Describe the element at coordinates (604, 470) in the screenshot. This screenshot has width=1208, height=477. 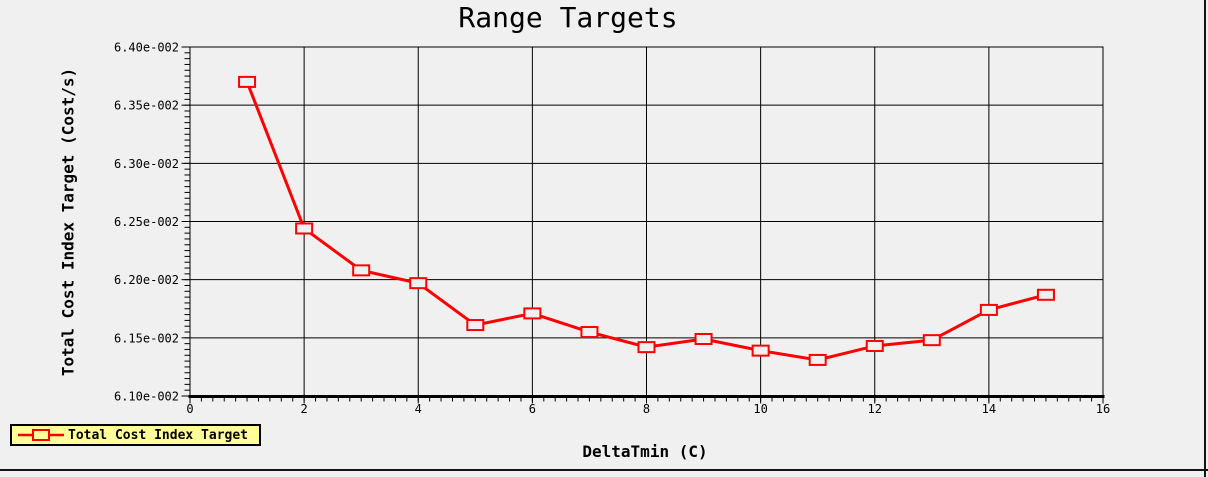
I see `window-bottom-border` at that location.